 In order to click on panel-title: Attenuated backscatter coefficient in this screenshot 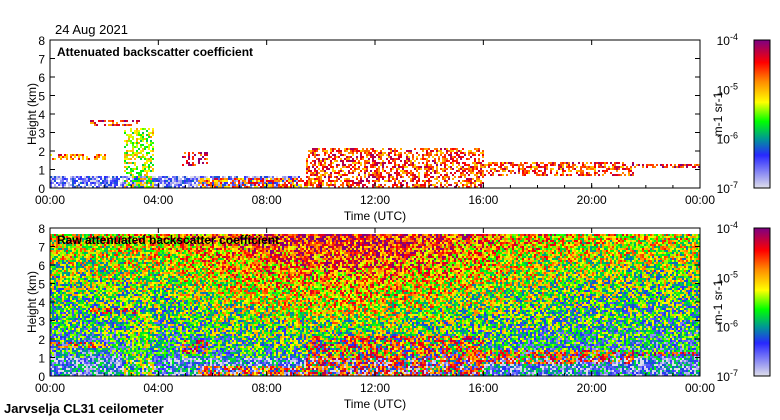, I will do `click(155, 52)`.